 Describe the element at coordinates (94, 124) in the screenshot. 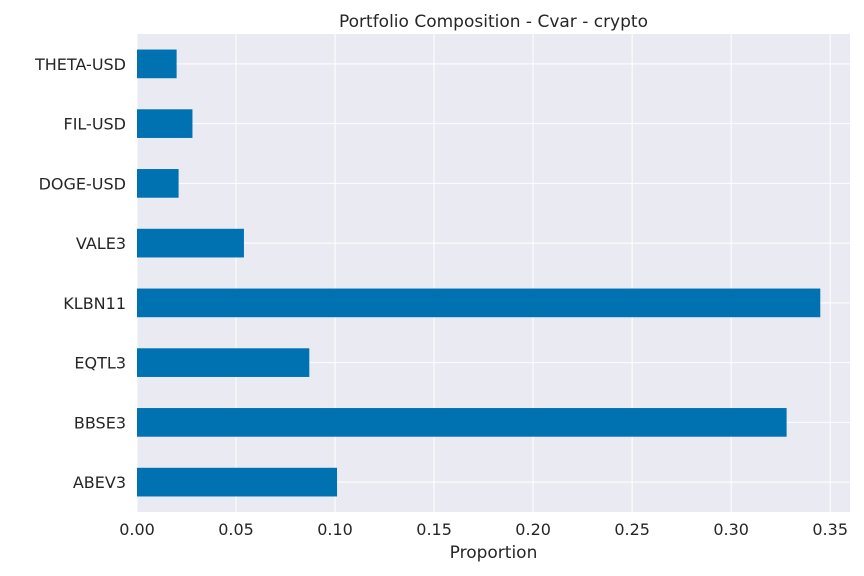

I see `y-tick-label: FIL-USD` at that location.